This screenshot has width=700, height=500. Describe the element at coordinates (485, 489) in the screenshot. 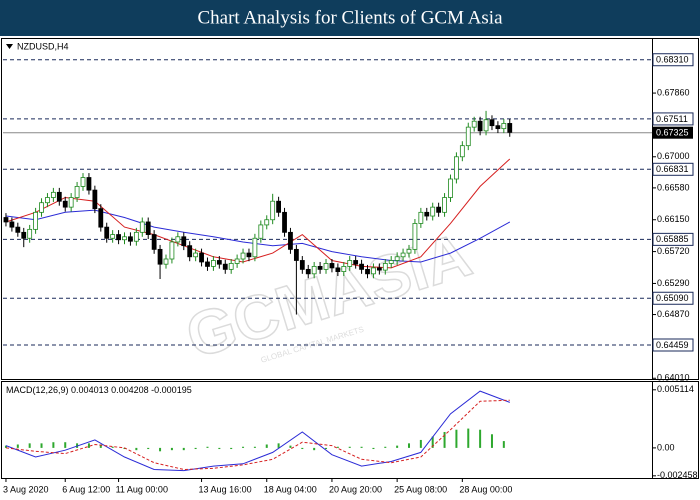

I see `x-tick-label: 28 Aug 00:00` at that location.